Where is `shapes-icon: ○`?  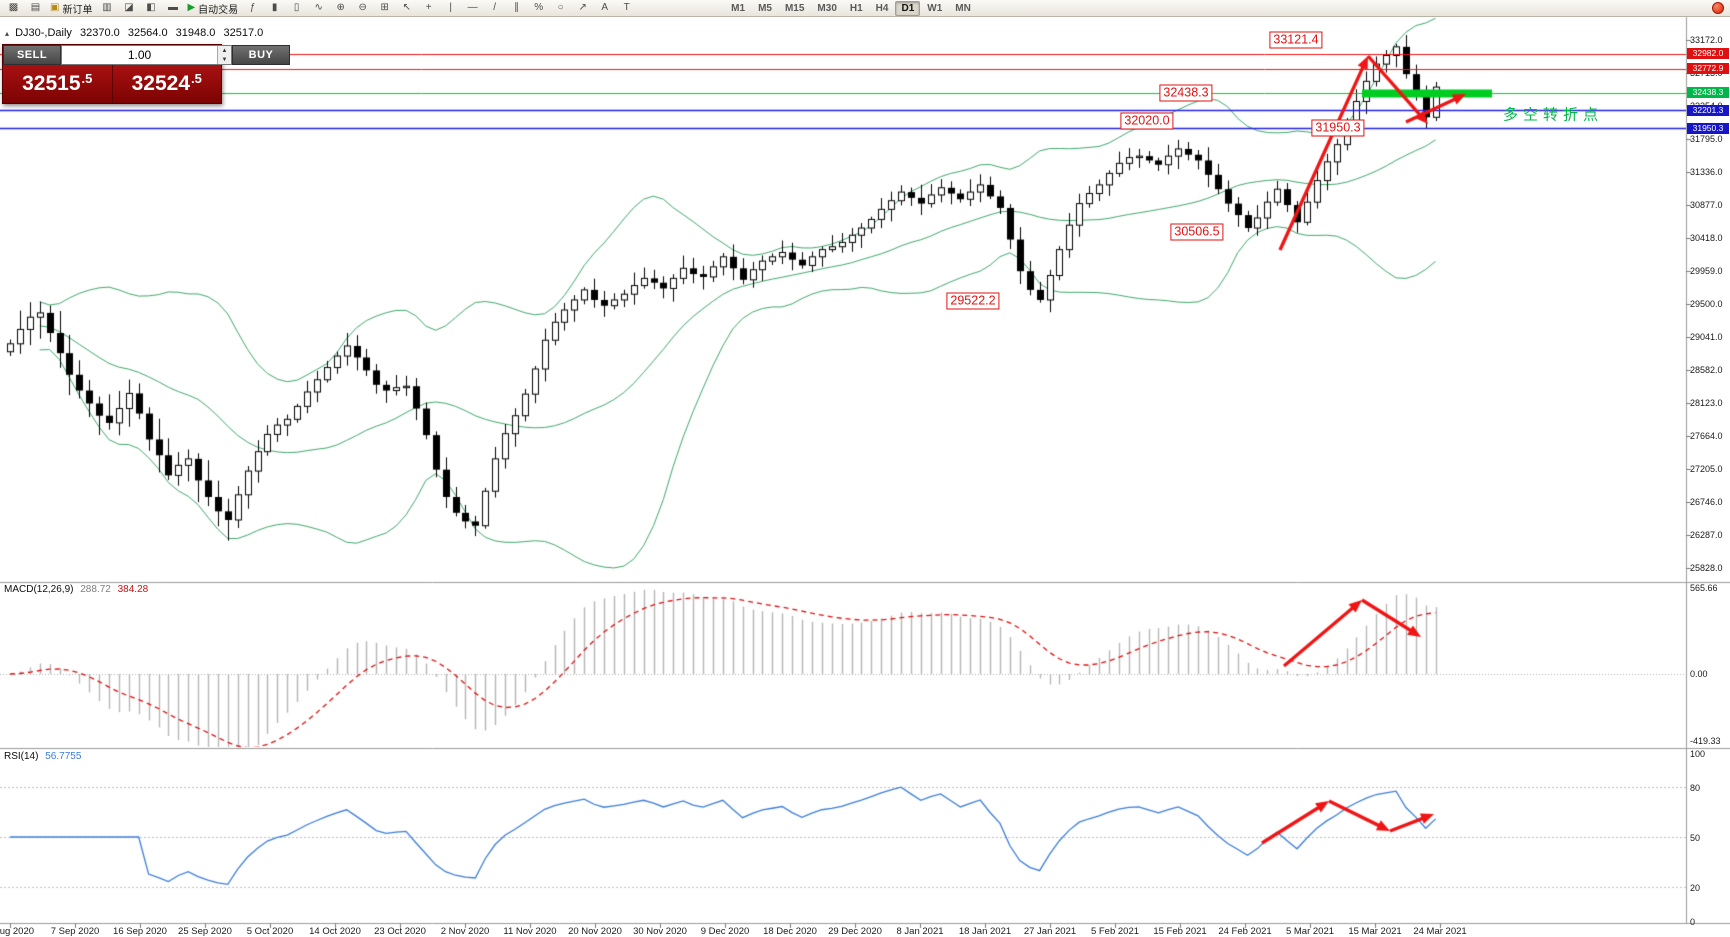
shapes-icon: ○ is located at coordinates (560, 7).